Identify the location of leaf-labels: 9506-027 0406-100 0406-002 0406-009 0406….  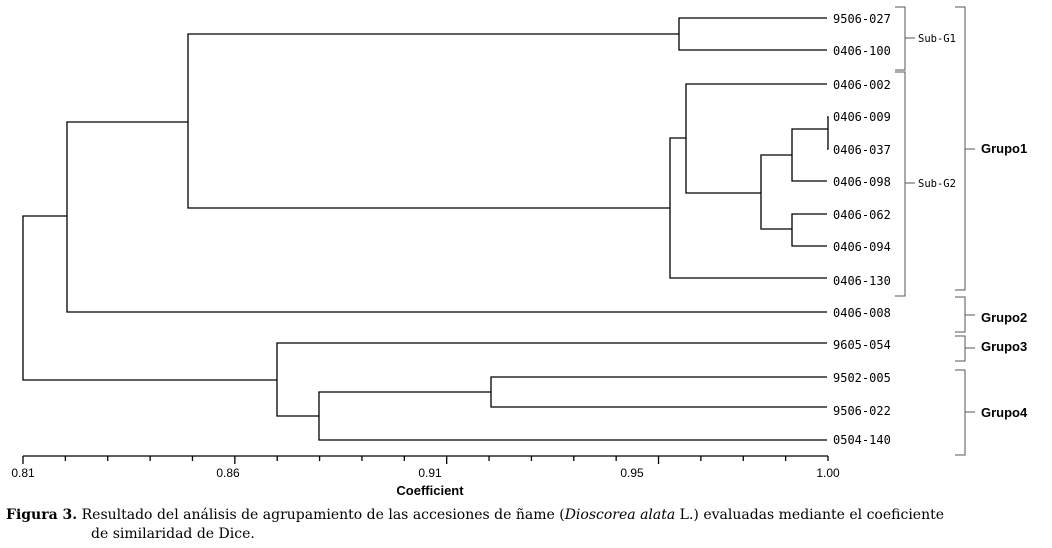
(862, 229).